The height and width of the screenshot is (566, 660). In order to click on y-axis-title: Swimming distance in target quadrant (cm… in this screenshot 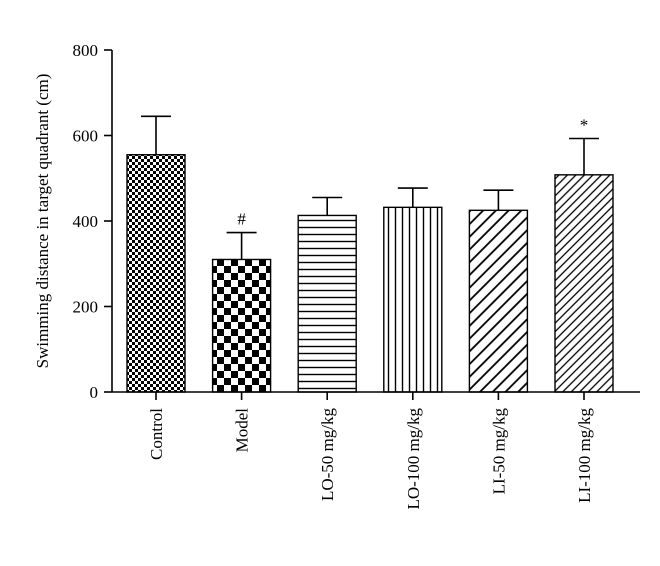, I will do `click(42, 221)`.